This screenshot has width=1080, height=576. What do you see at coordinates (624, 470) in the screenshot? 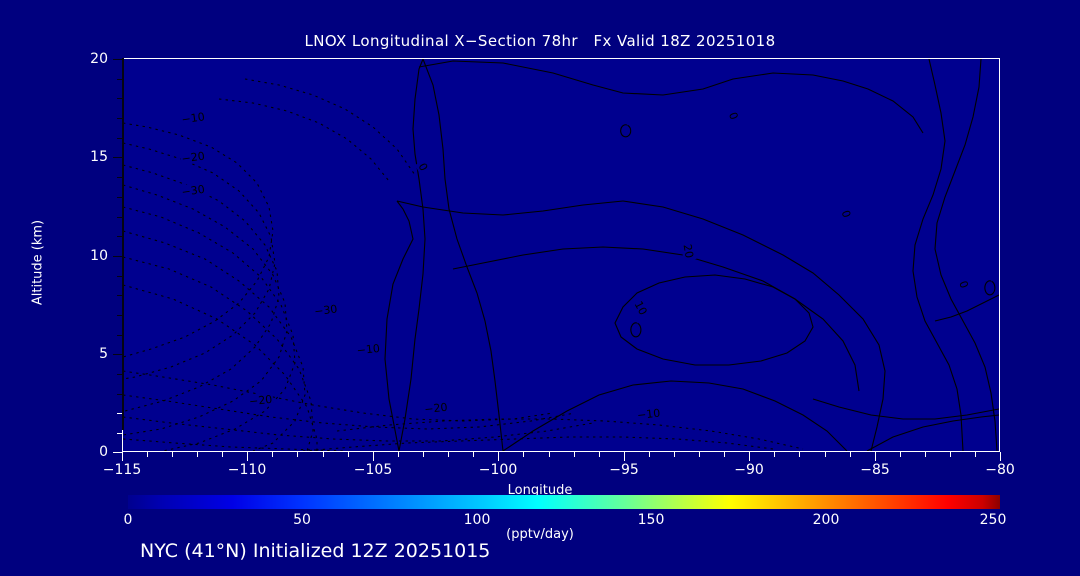
I see `x-tick-label: −95` at bounding box center [624, 470].